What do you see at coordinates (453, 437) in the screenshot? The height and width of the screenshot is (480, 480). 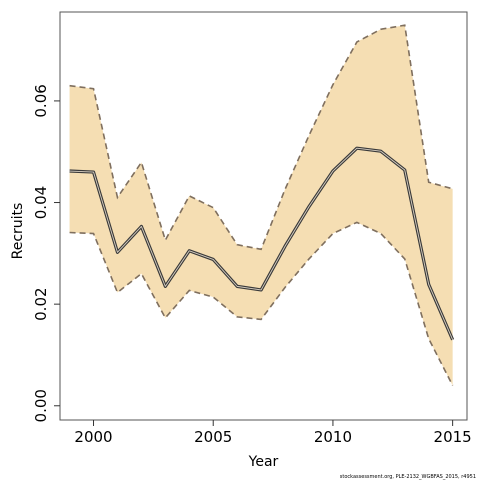 I see `x-tick-label: 2015` at bounding box center [453, 437].